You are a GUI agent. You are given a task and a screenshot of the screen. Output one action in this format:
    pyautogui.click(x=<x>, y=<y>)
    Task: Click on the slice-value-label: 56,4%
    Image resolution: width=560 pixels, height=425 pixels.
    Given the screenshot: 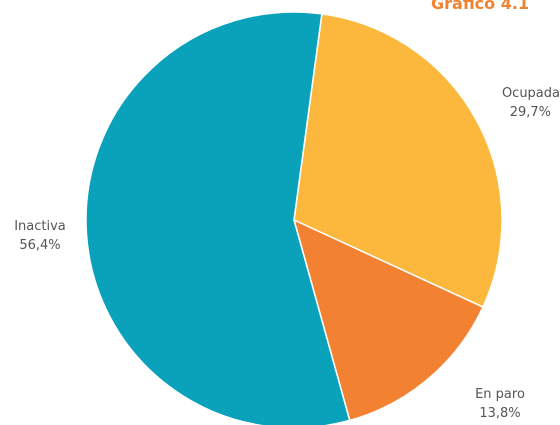 What is the action you would take?
    pyautogui.click(x=39, y=245)
    